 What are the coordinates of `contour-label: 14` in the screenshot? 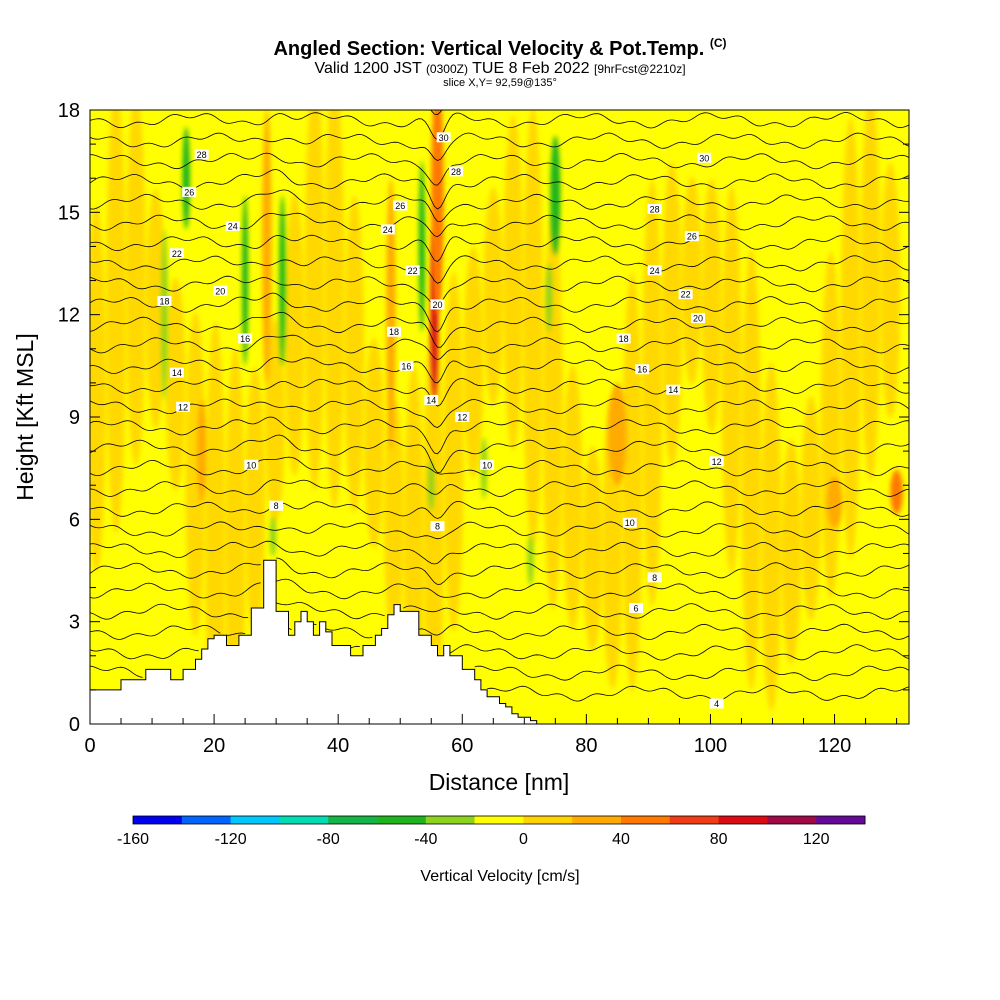 It's located at (431, 399).